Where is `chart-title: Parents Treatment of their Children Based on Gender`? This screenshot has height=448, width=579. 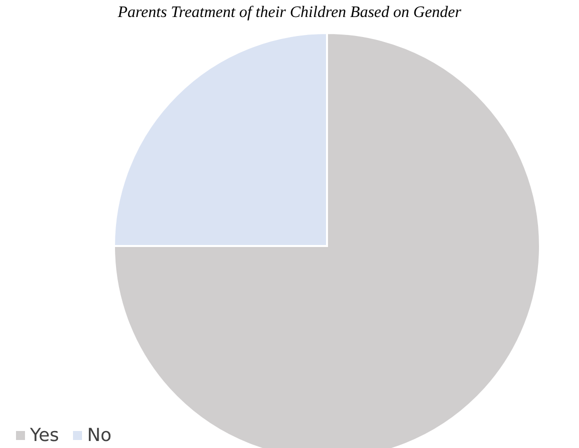 chart-title: Parents Treatment of their Children Based on Gender is located at coordinates (289, 13).